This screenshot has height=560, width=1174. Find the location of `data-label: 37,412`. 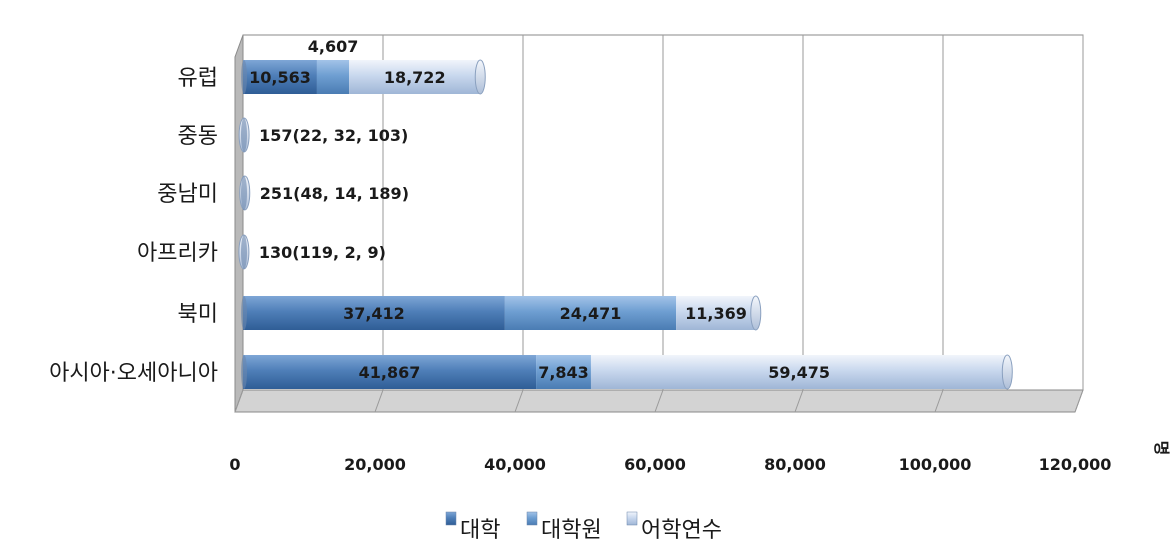

data-label: 37,412 is located at coordinates (374, 313).